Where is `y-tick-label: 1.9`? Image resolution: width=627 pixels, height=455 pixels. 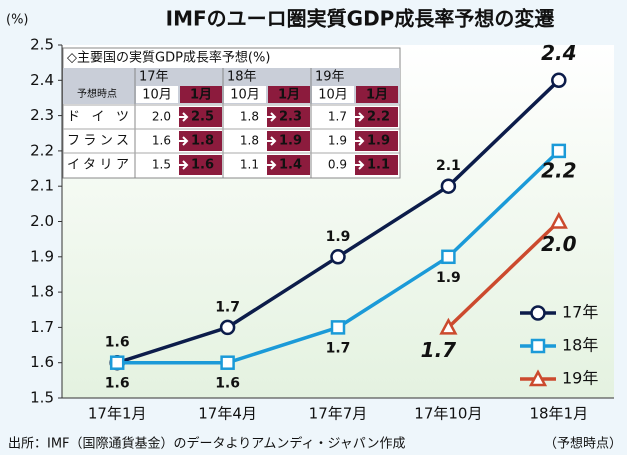
y-tick-label: 1.9 is located at coordinates (42, 256).